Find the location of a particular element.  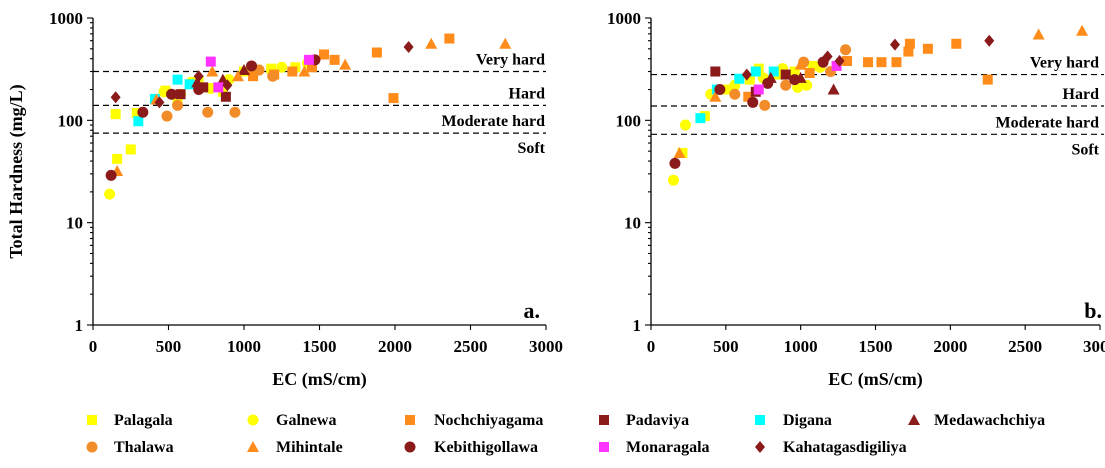

legend-item: Padaviya is located at coordinates (644, 420).